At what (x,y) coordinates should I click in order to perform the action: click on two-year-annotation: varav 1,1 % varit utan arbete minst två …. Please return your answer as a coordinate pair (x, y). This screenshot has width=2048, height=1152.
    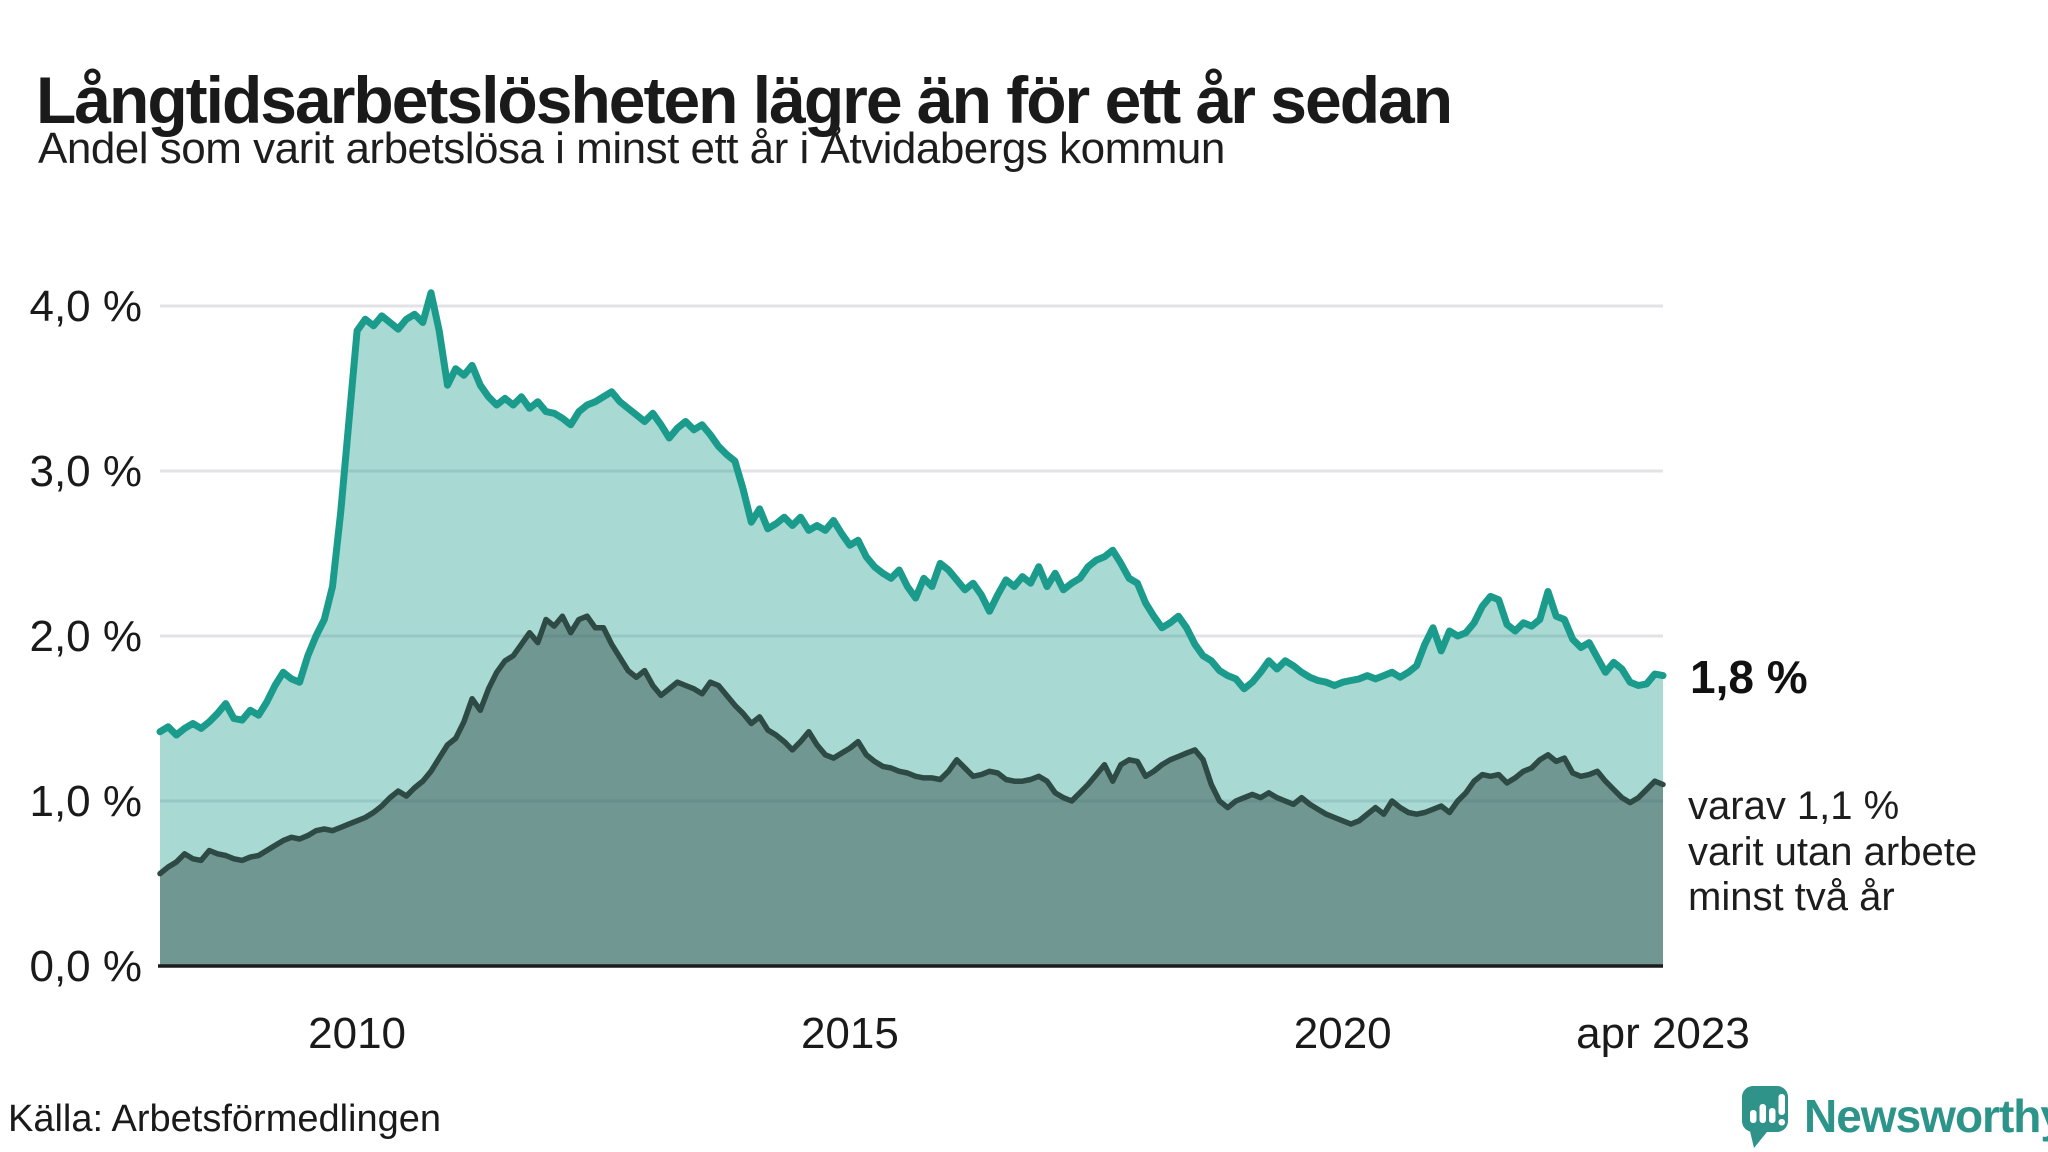
    Looking at the image, I should click on (1832, 852).